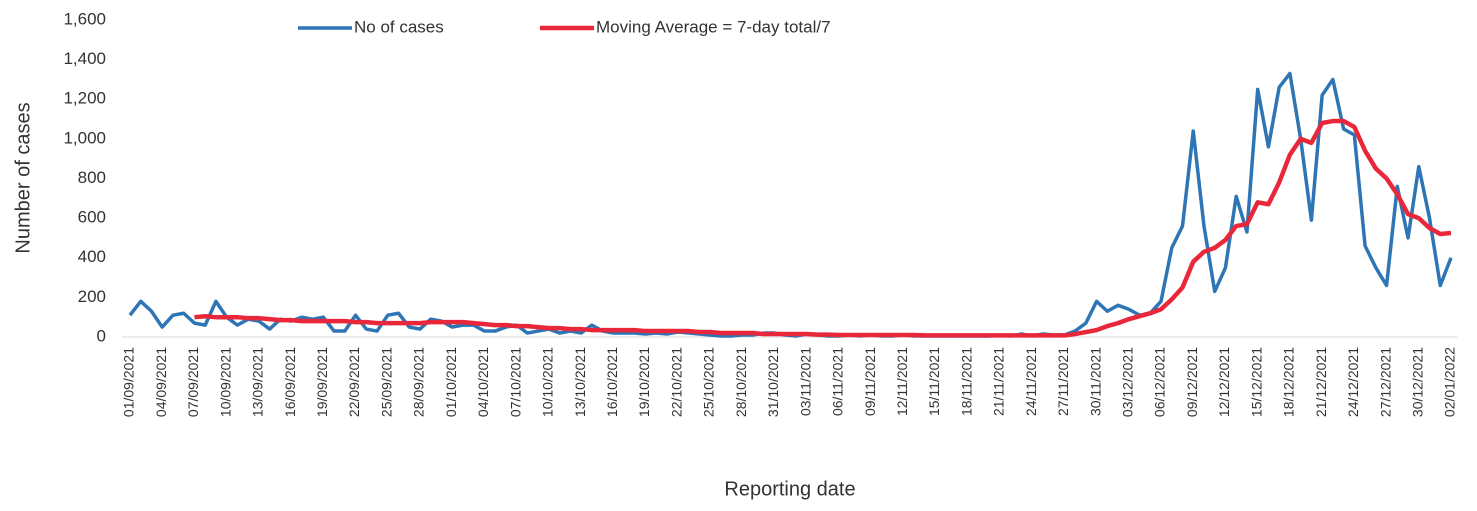 This screenshot has height=511, width=1477. I want to click on x-tick-label: 12/11/2021, so click(902, 381).